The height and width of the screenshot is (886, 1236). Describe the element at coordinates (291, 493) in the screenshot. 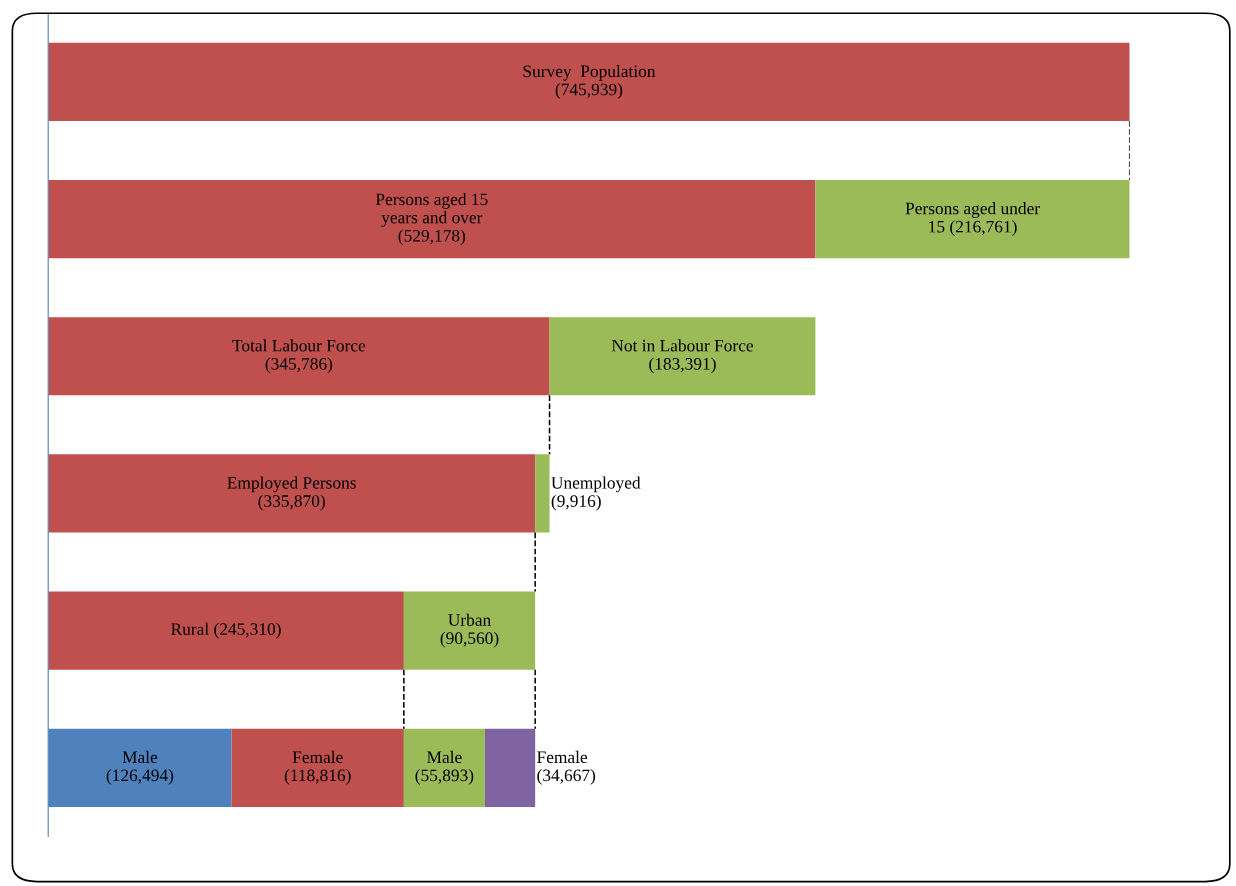

I see `data-label: Employed Persons (335,870)` at that location.